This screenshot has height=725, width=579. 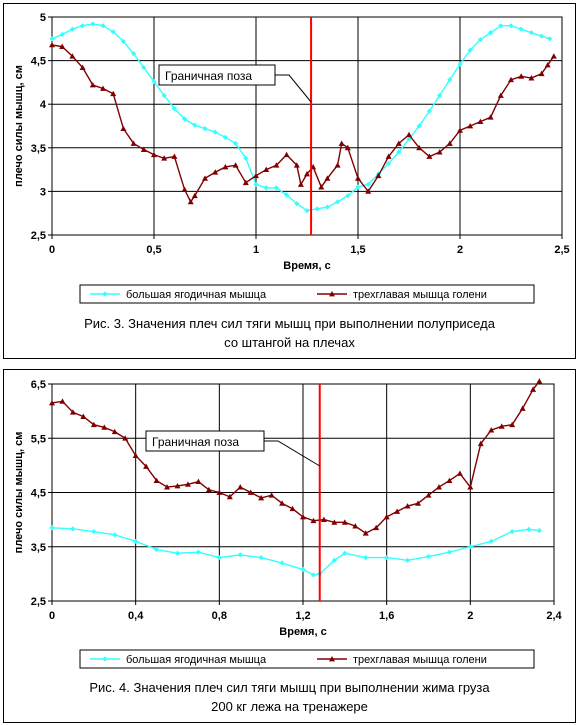 I want to click on x-tick-label: 2,5, so click(x=561, y=250).